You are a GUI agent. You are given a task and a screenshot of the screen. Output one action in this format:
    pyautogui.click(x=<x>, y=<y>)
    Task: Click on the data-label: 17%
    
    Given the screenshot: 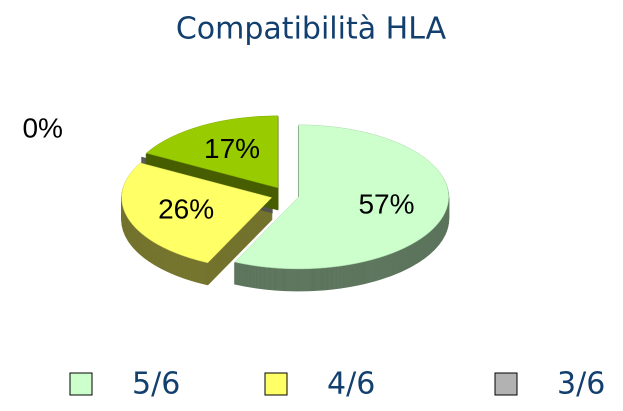 What is the action you would take?
    pyautogui.click(x=232, y=148)
    